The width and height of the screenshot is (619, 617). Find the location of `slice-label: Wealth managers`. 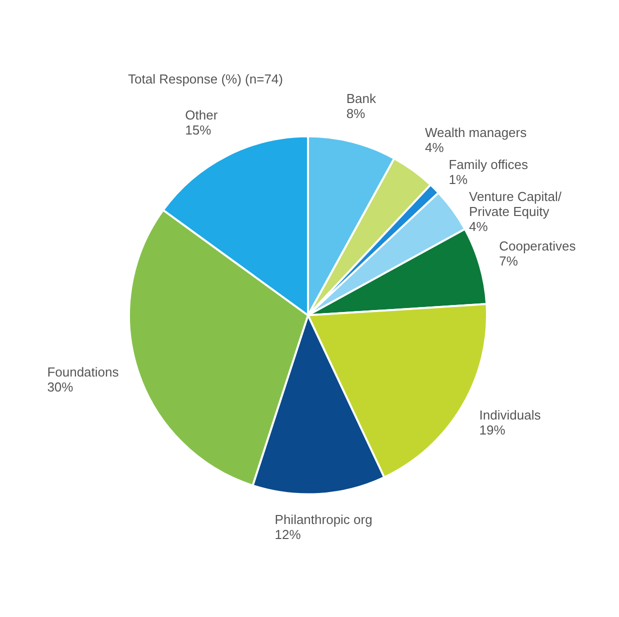

slice-label: Wealth managers is located at coordinates (476, 132).